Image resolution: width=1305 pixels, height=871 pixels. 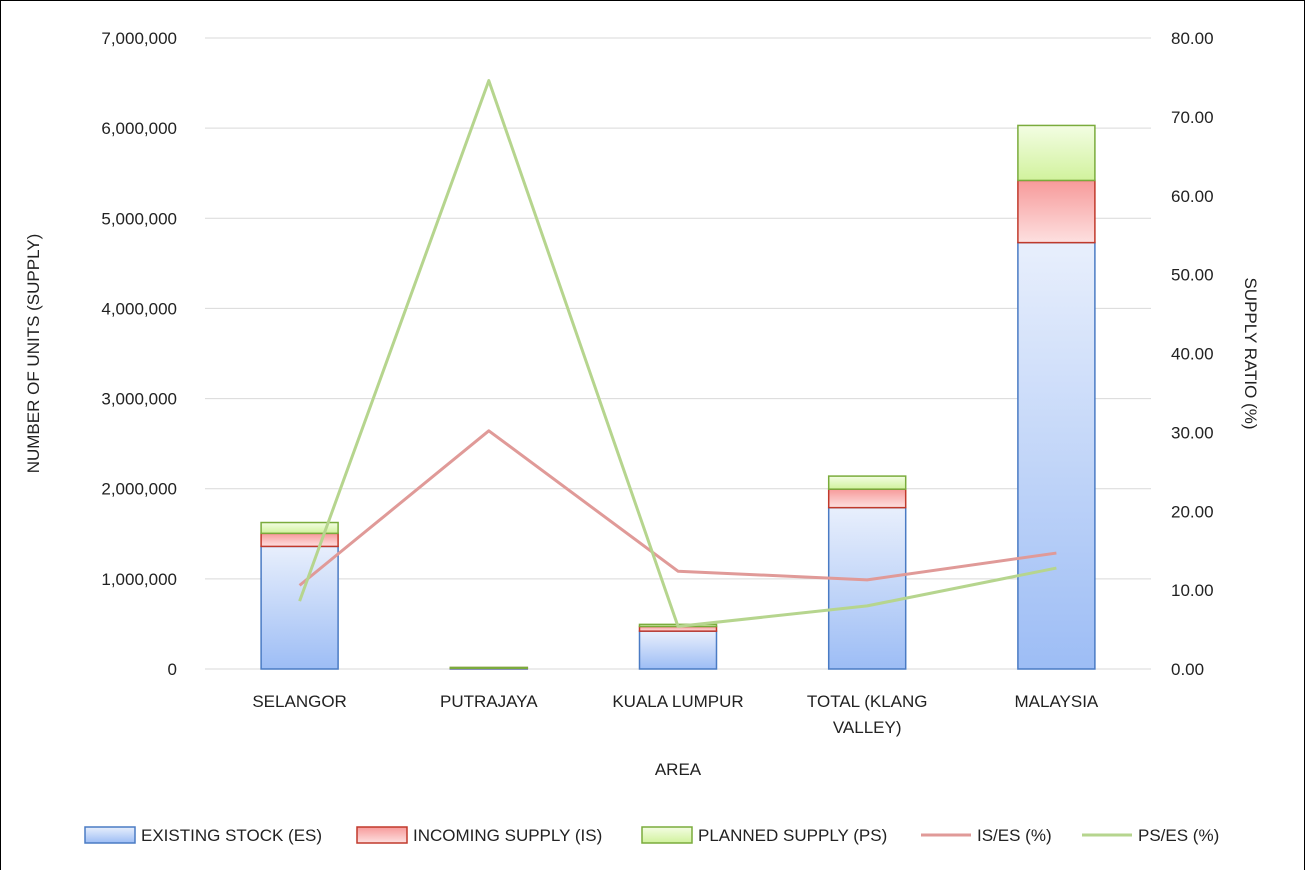 What do you see at coordinates (1187, 669) in the screenshot?
I see `y2-tick-label: 0.00` at bounding box center [1187, 669].